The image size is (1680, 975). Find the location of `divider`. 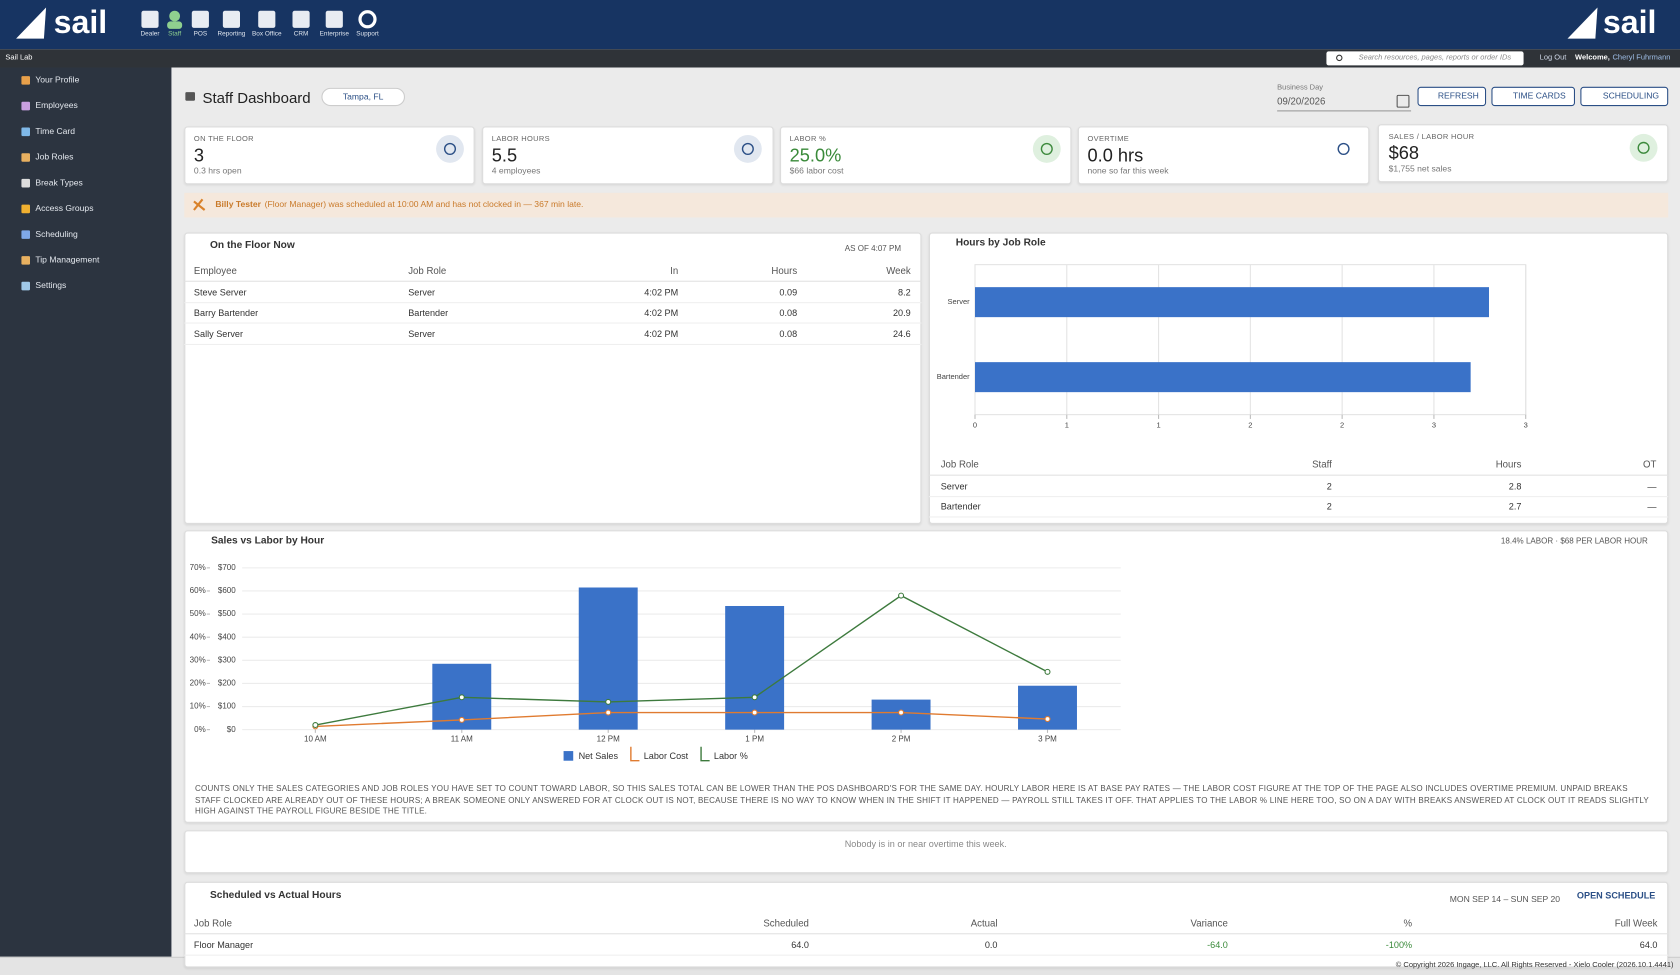

divider is located at coordinates (1298, 475).